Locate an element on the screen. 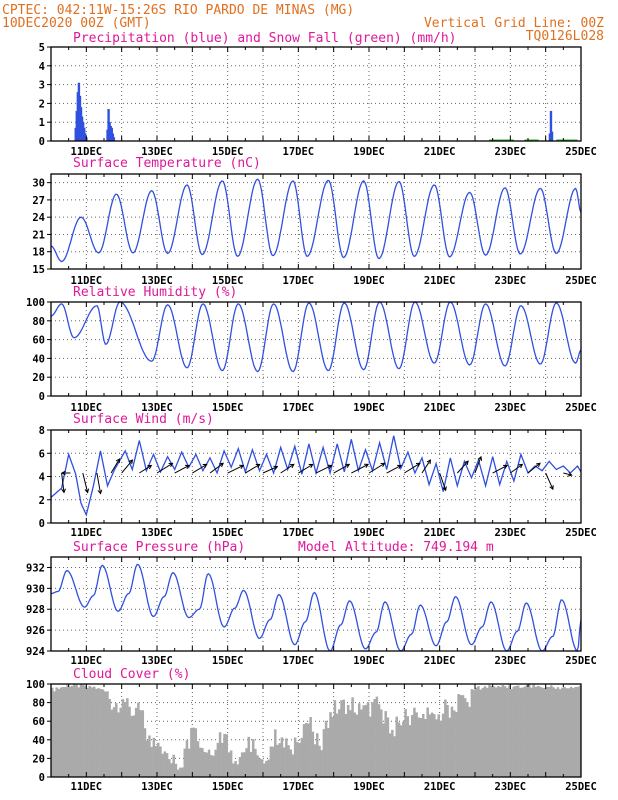  temp-ytick-label: 30 is located at coordinates (38, 184).